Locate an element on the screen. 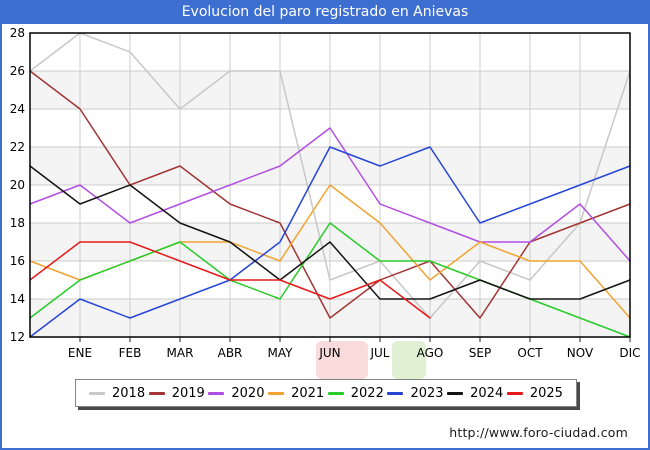 Image resolution: width=650 pixels, height=450 pixels. x-tick-label-sep: SEP is located at coordinates (480, 353).